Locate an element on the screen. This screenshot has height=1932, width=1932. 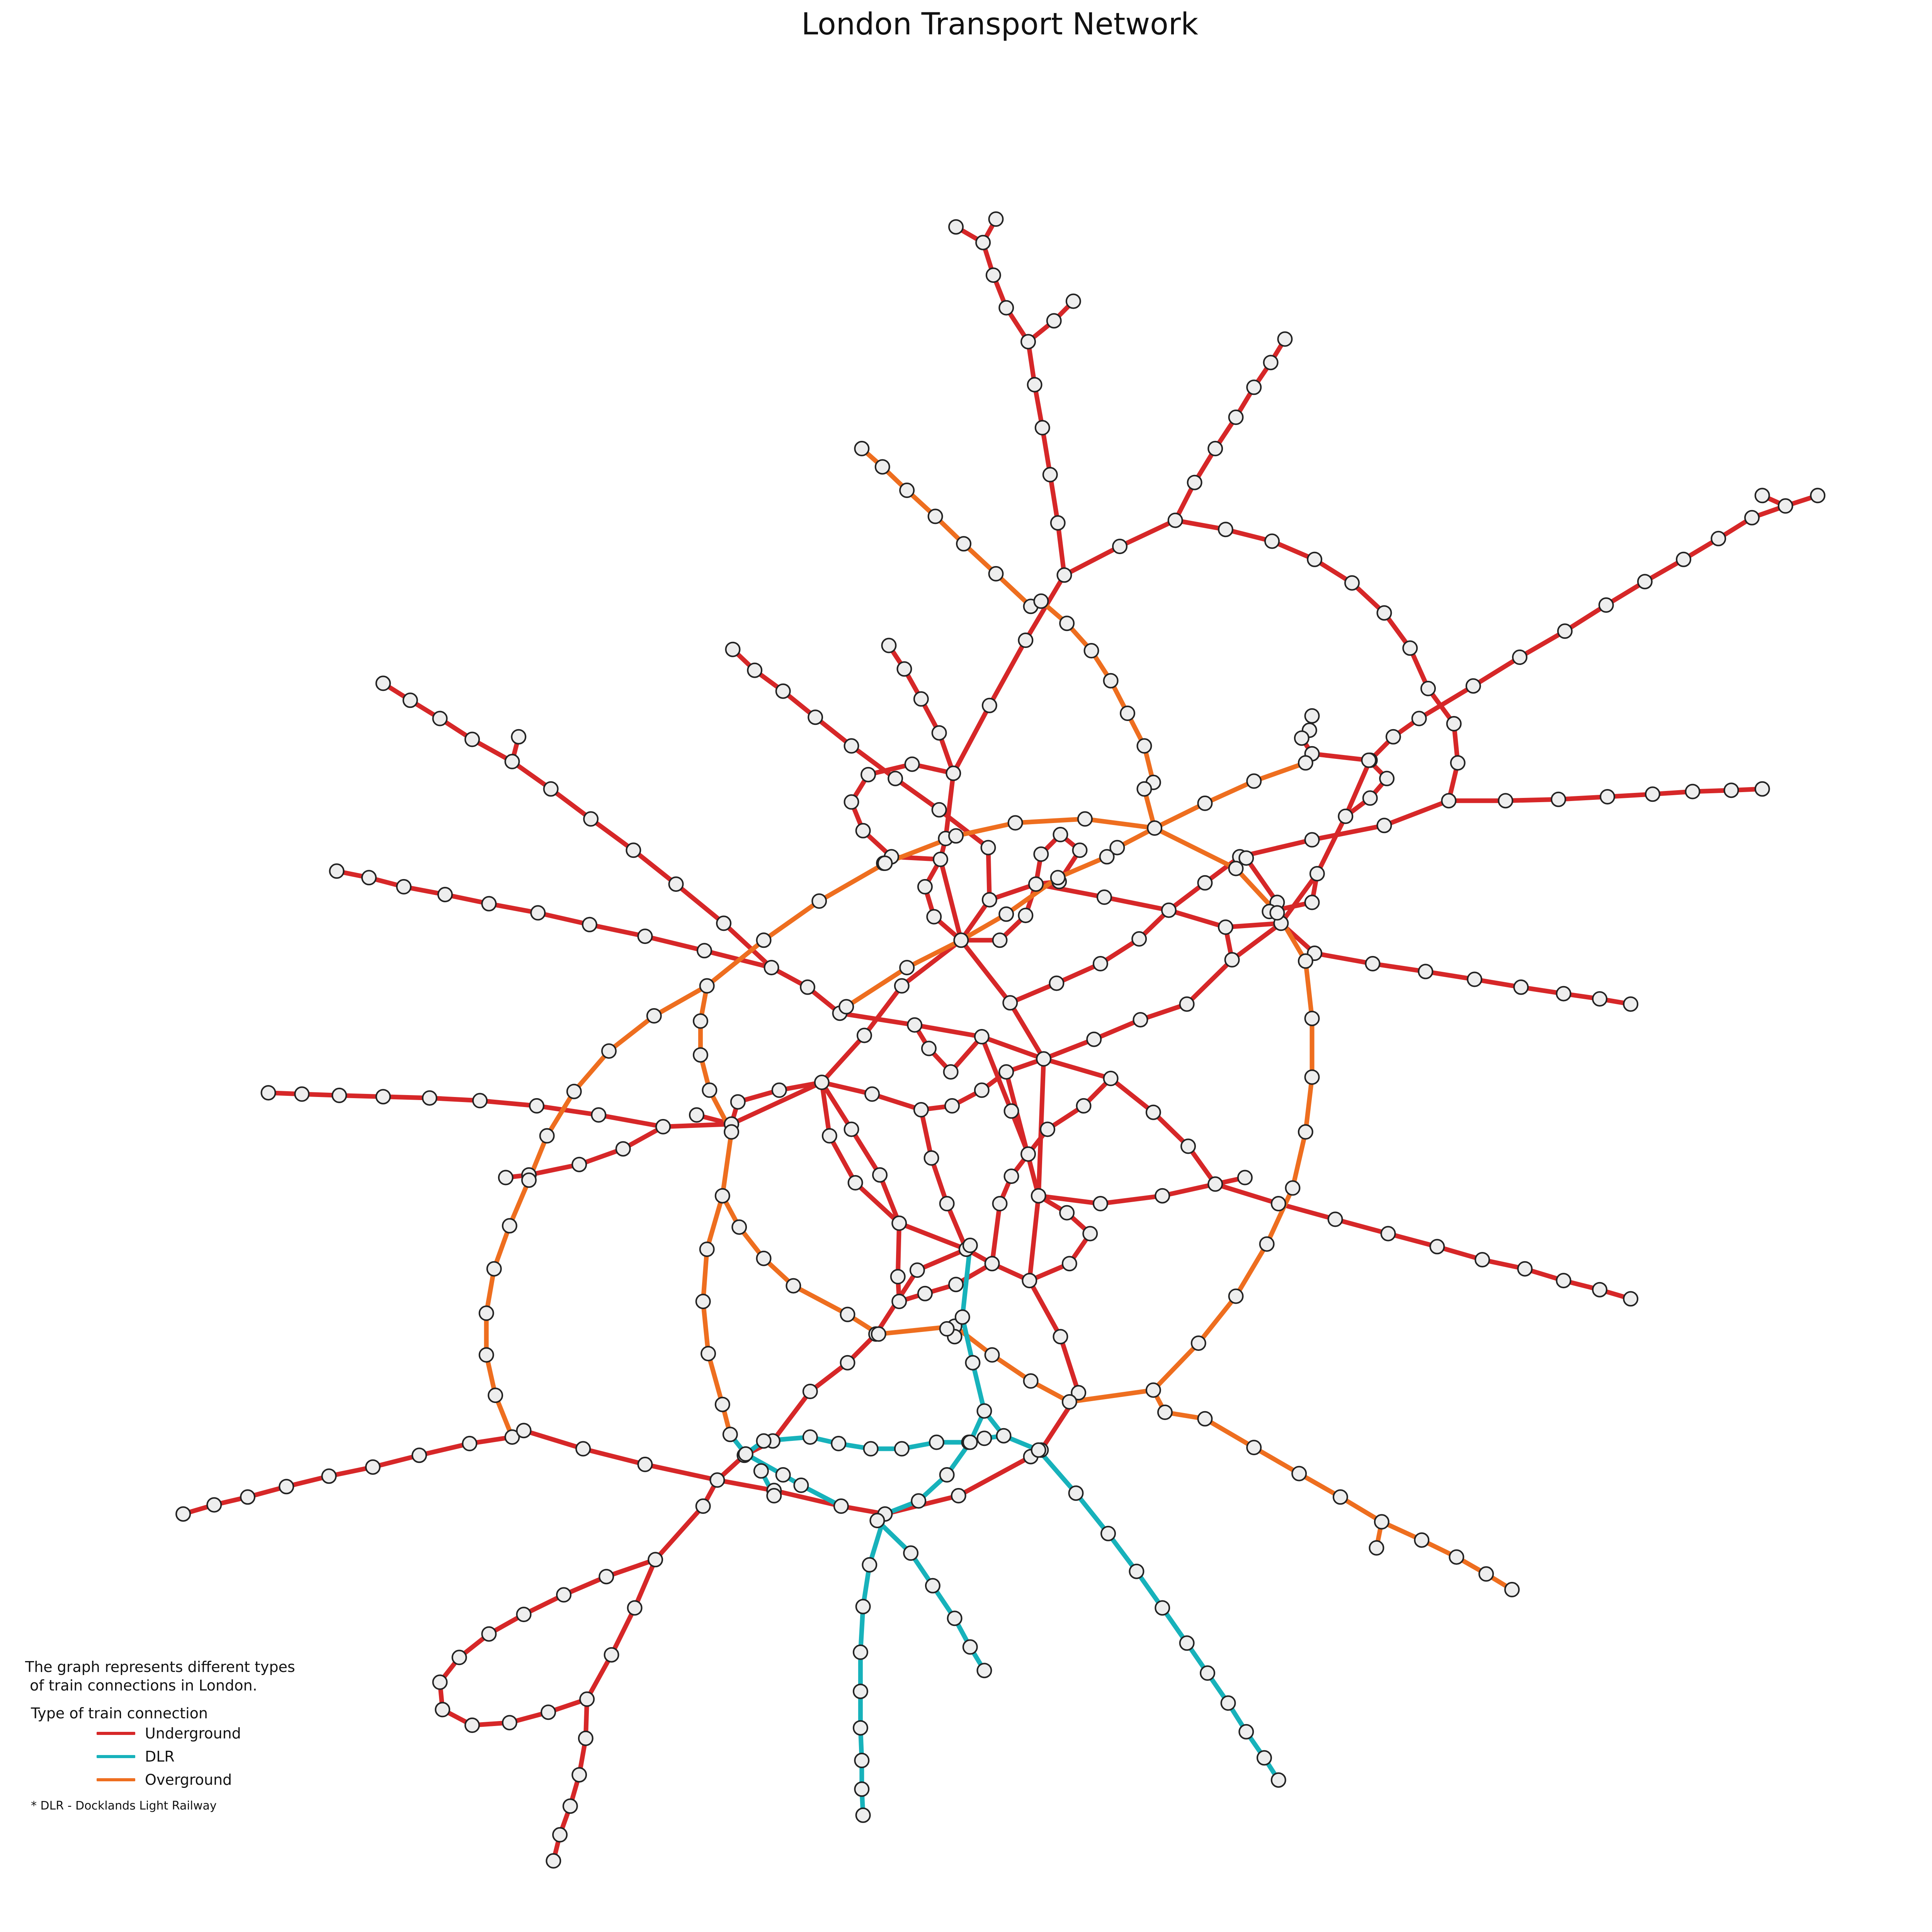
legend-note: * DLR - Docklands Light Railway is located at coordinates (124, 1806).